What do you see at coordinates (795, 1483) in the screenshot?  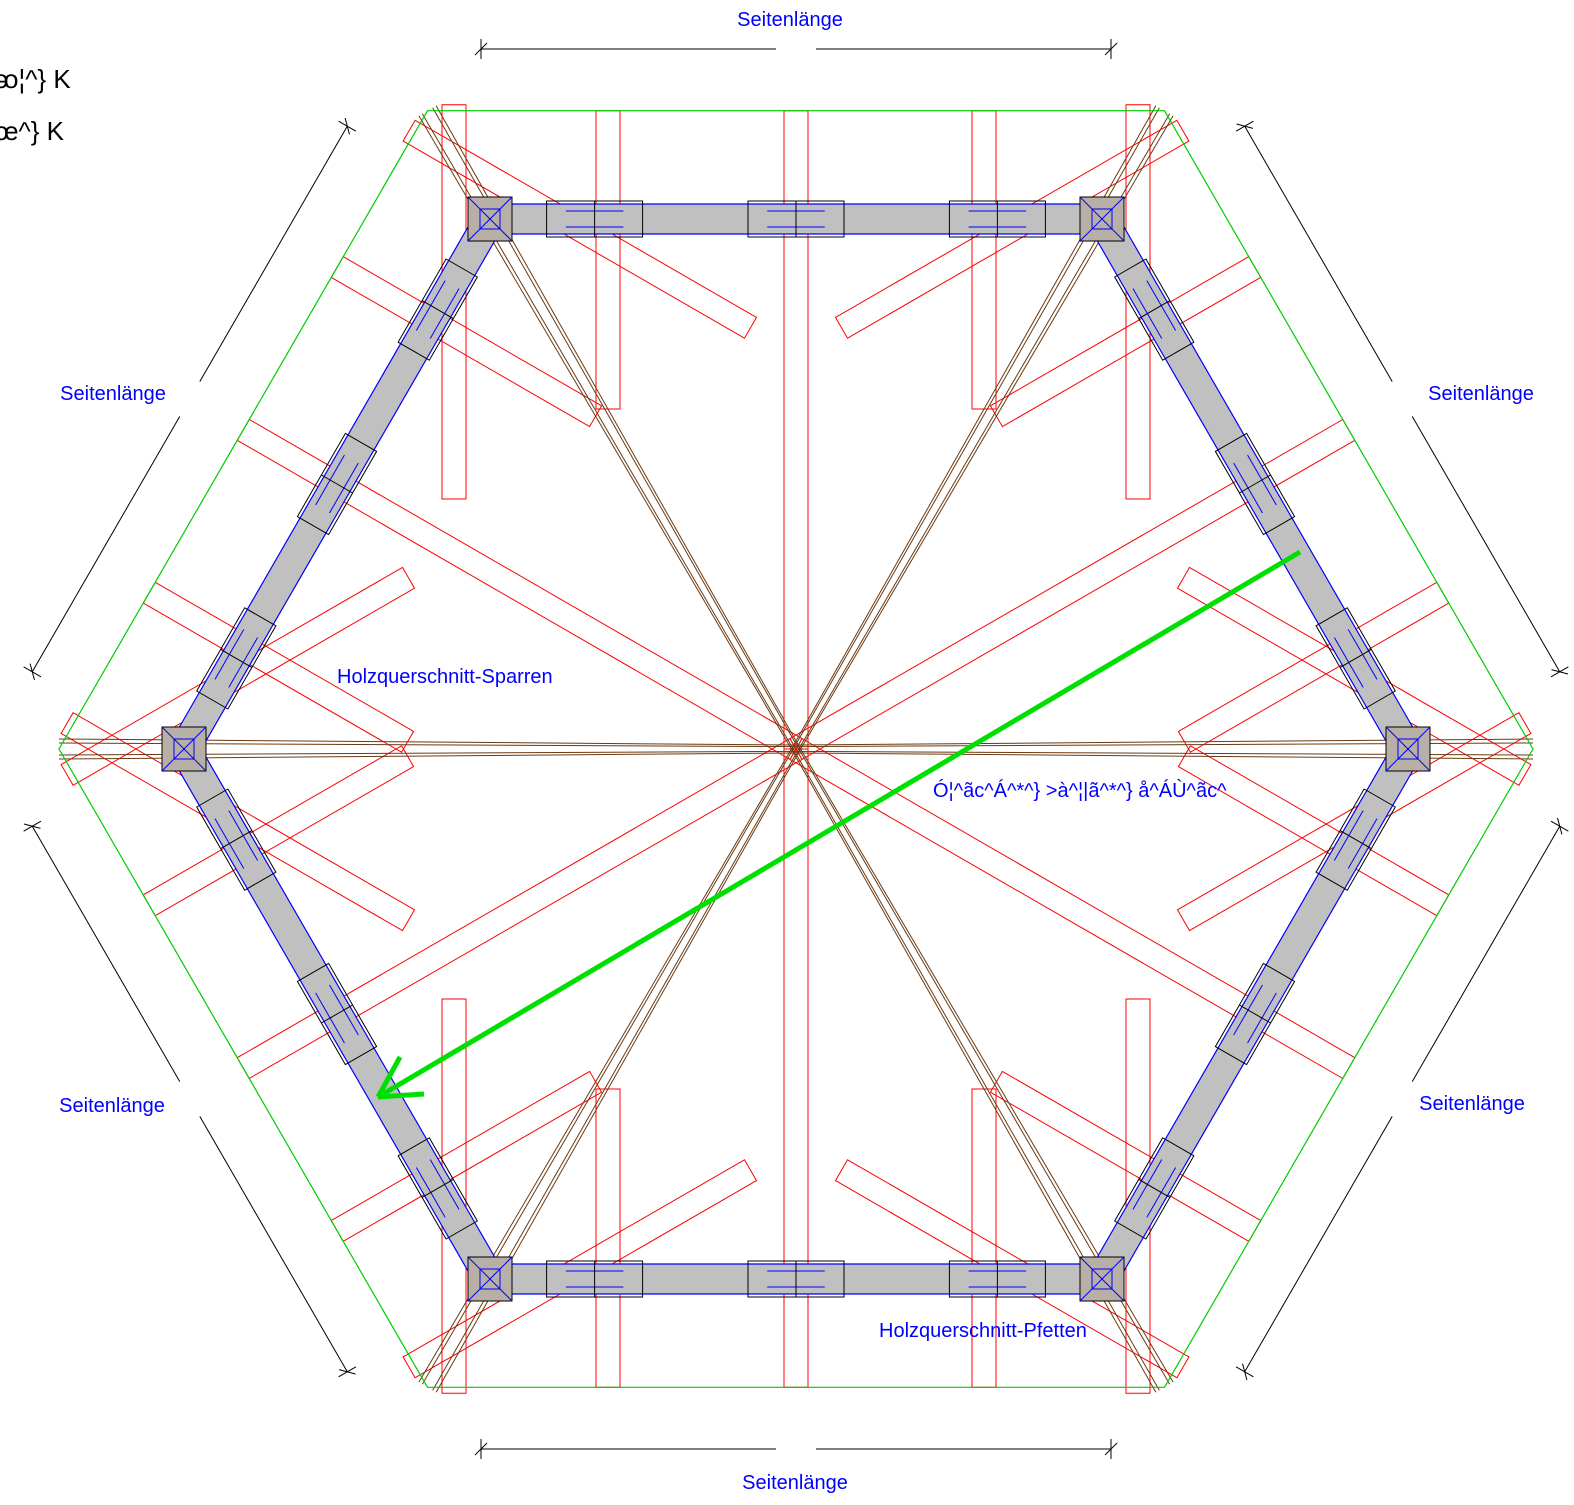 I see `side-length-label-bottom: Seitenlänge` at bounding box center [795, 1483].